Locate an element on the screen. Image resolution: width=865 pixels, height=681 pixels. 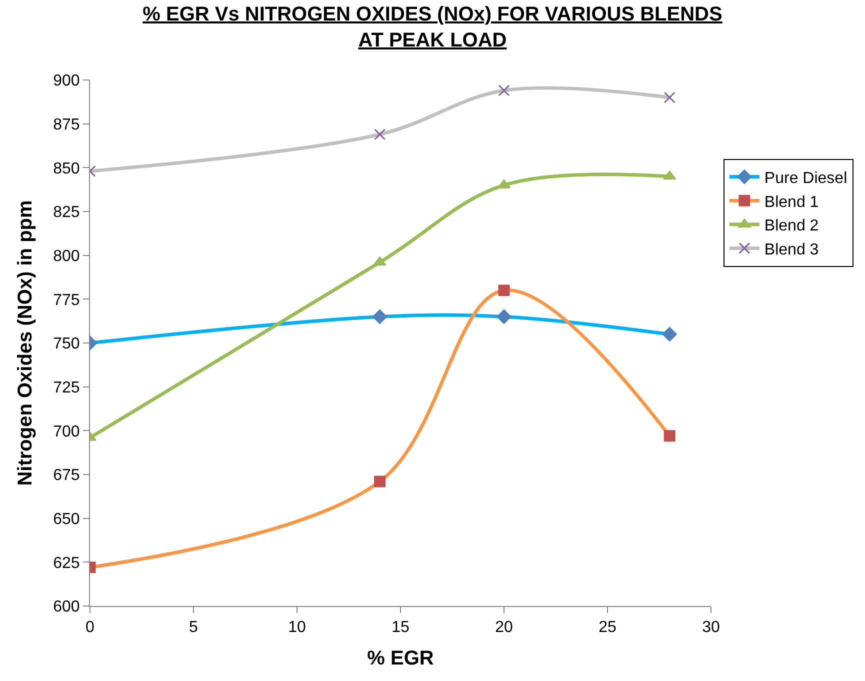
y-tick-label: 775 is located at coordinates (66, 300).